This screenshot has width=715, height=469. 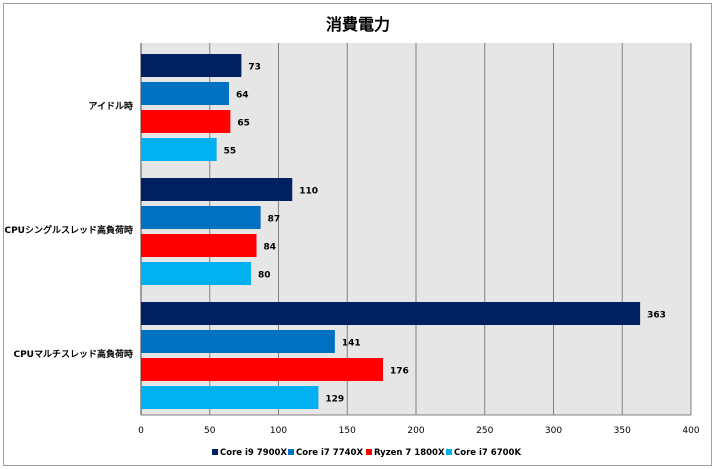 I want to click on x-tick-label: 50, so click(x=210, y=431).